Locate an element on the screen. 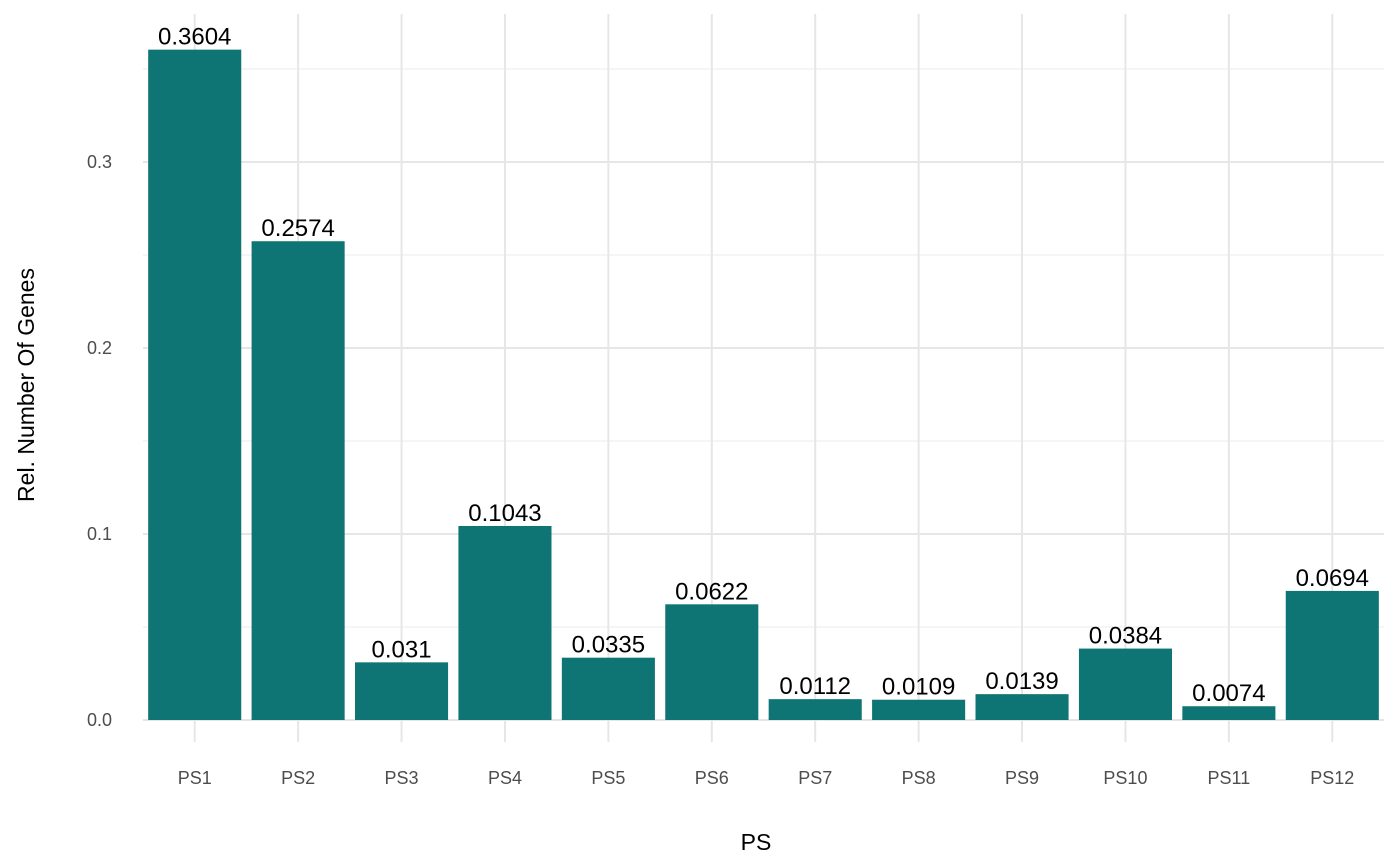 This screenshot has width=1400, height=866. x-tick-label: PS11 is located at coordinates (1229, 778).